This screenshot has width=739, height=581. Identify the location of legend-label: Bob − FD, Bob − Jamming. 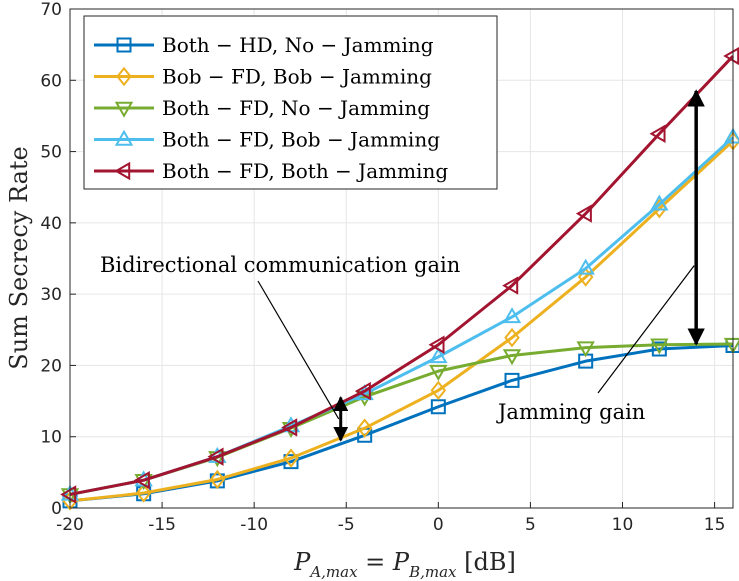
(297, 77).